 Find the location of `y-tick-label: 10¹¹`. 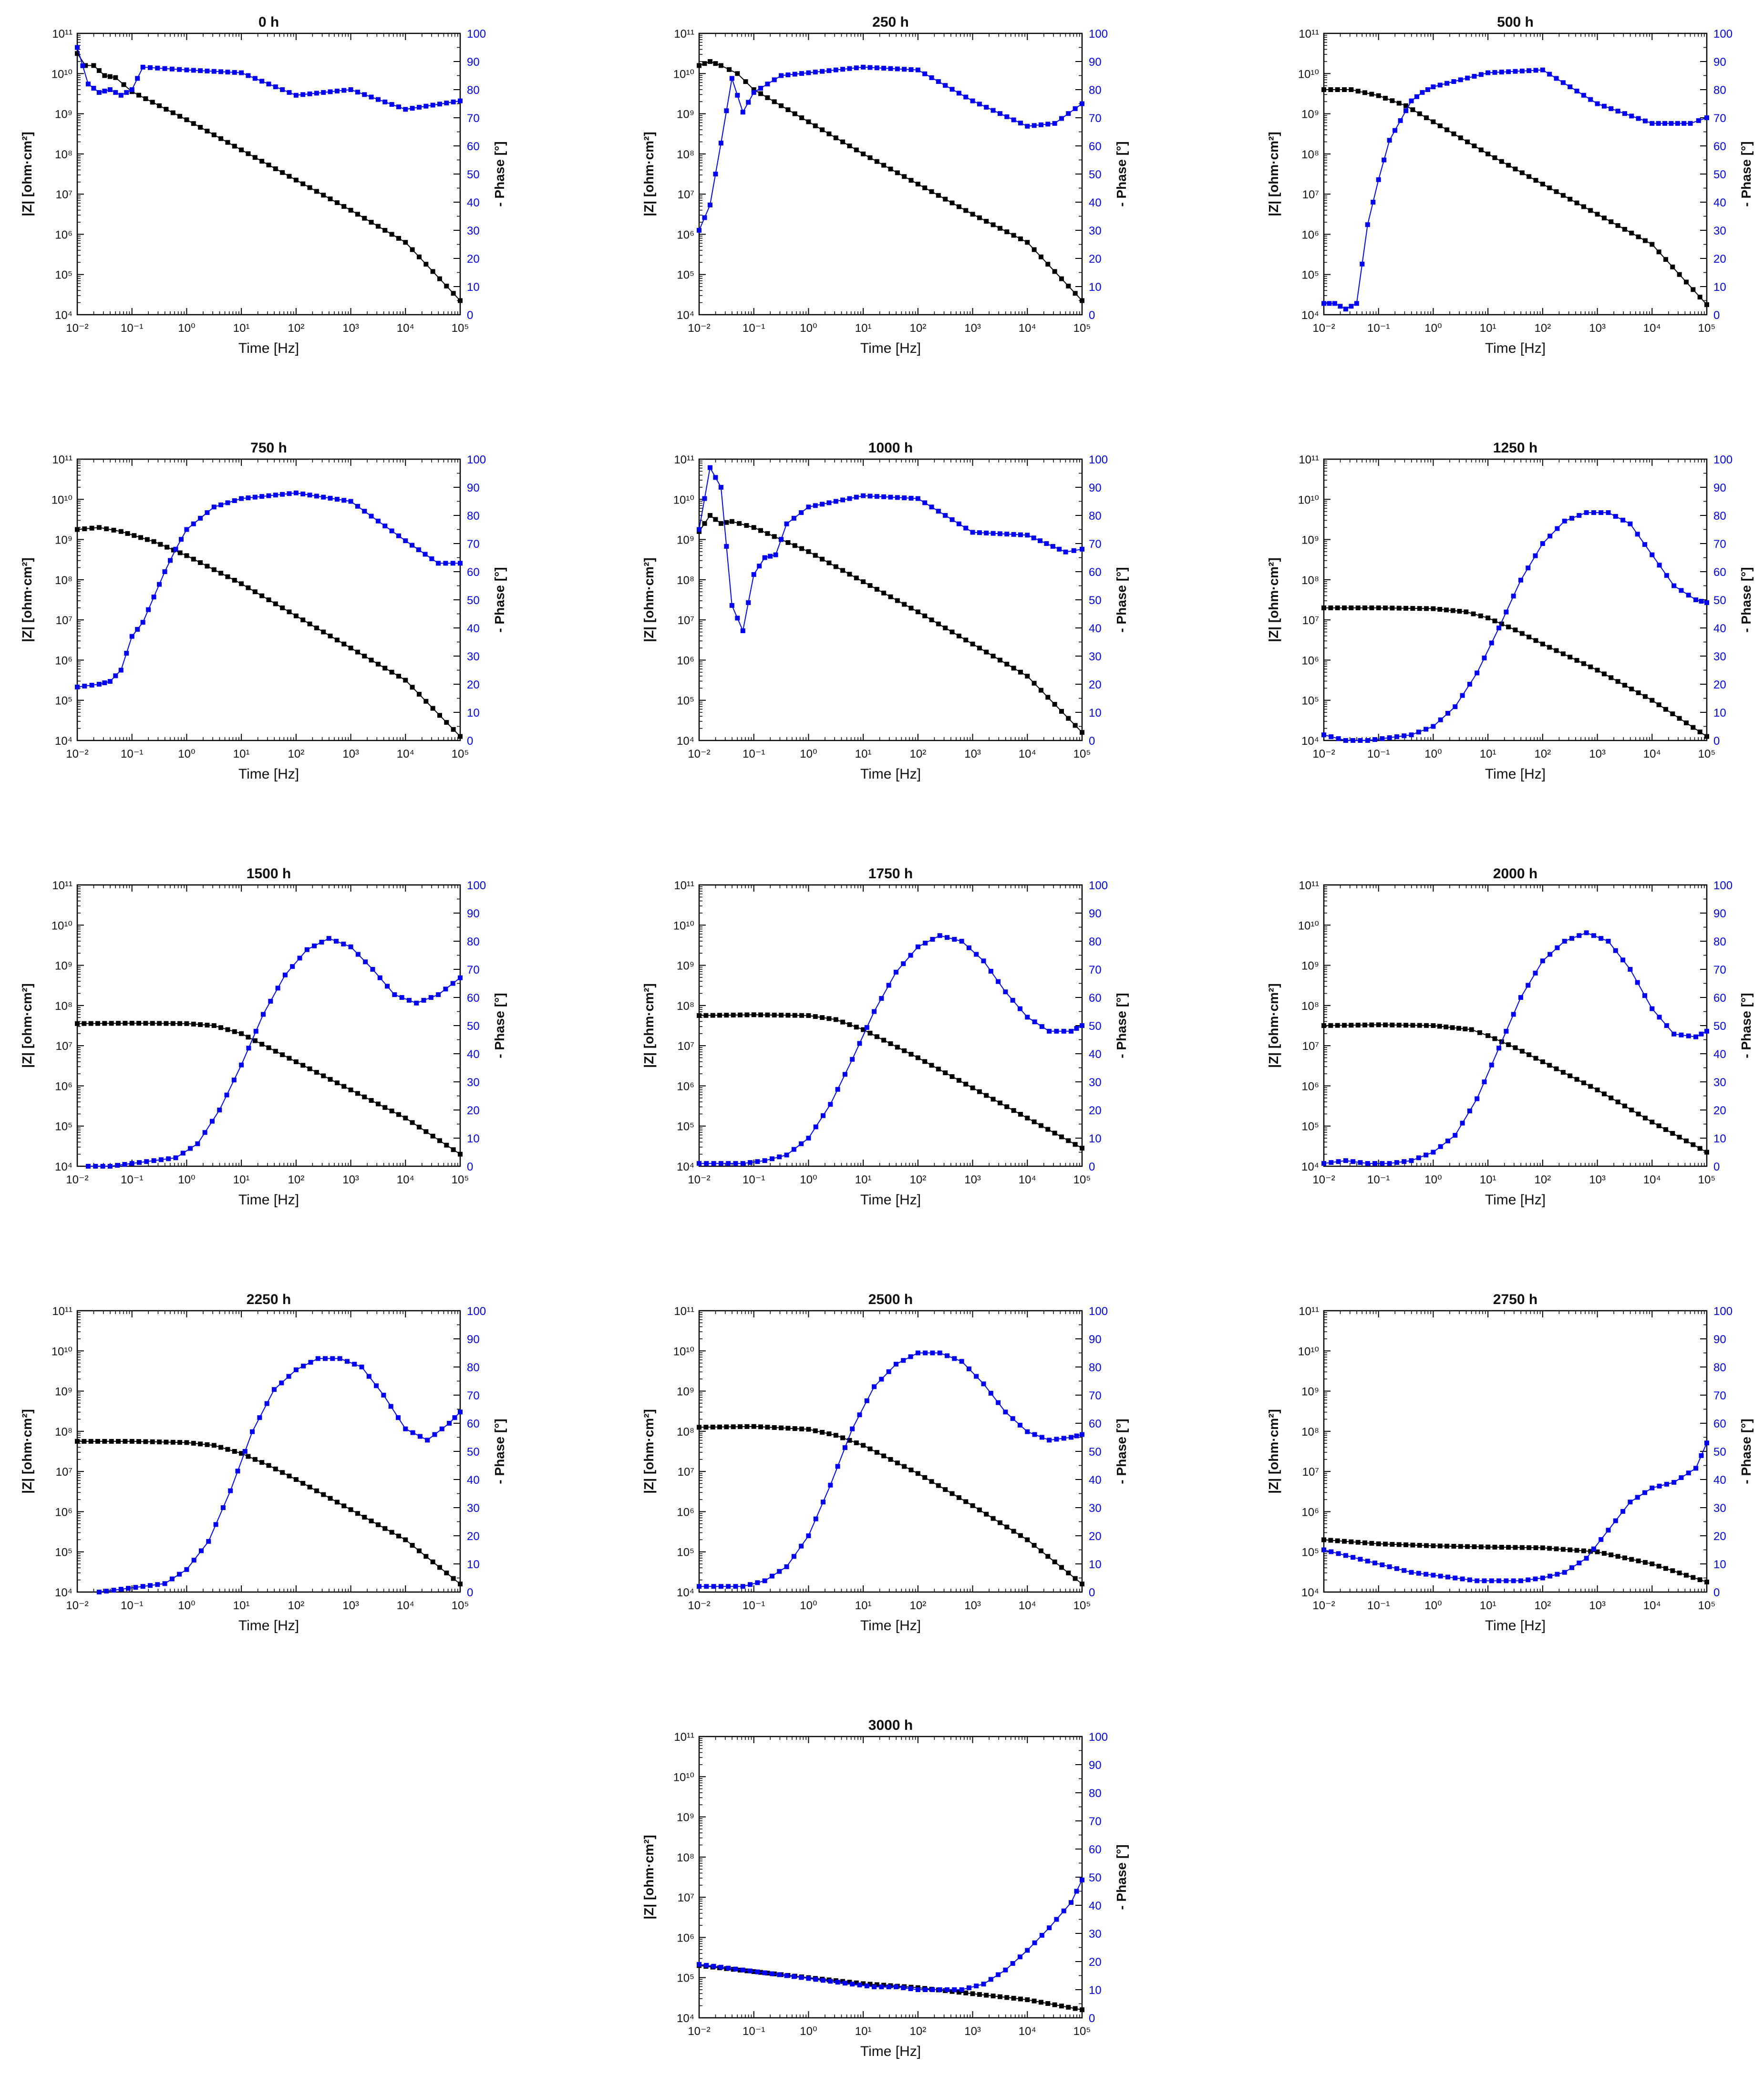

y-tick-label: 10¹¹ is located at coordinates (684, 460).